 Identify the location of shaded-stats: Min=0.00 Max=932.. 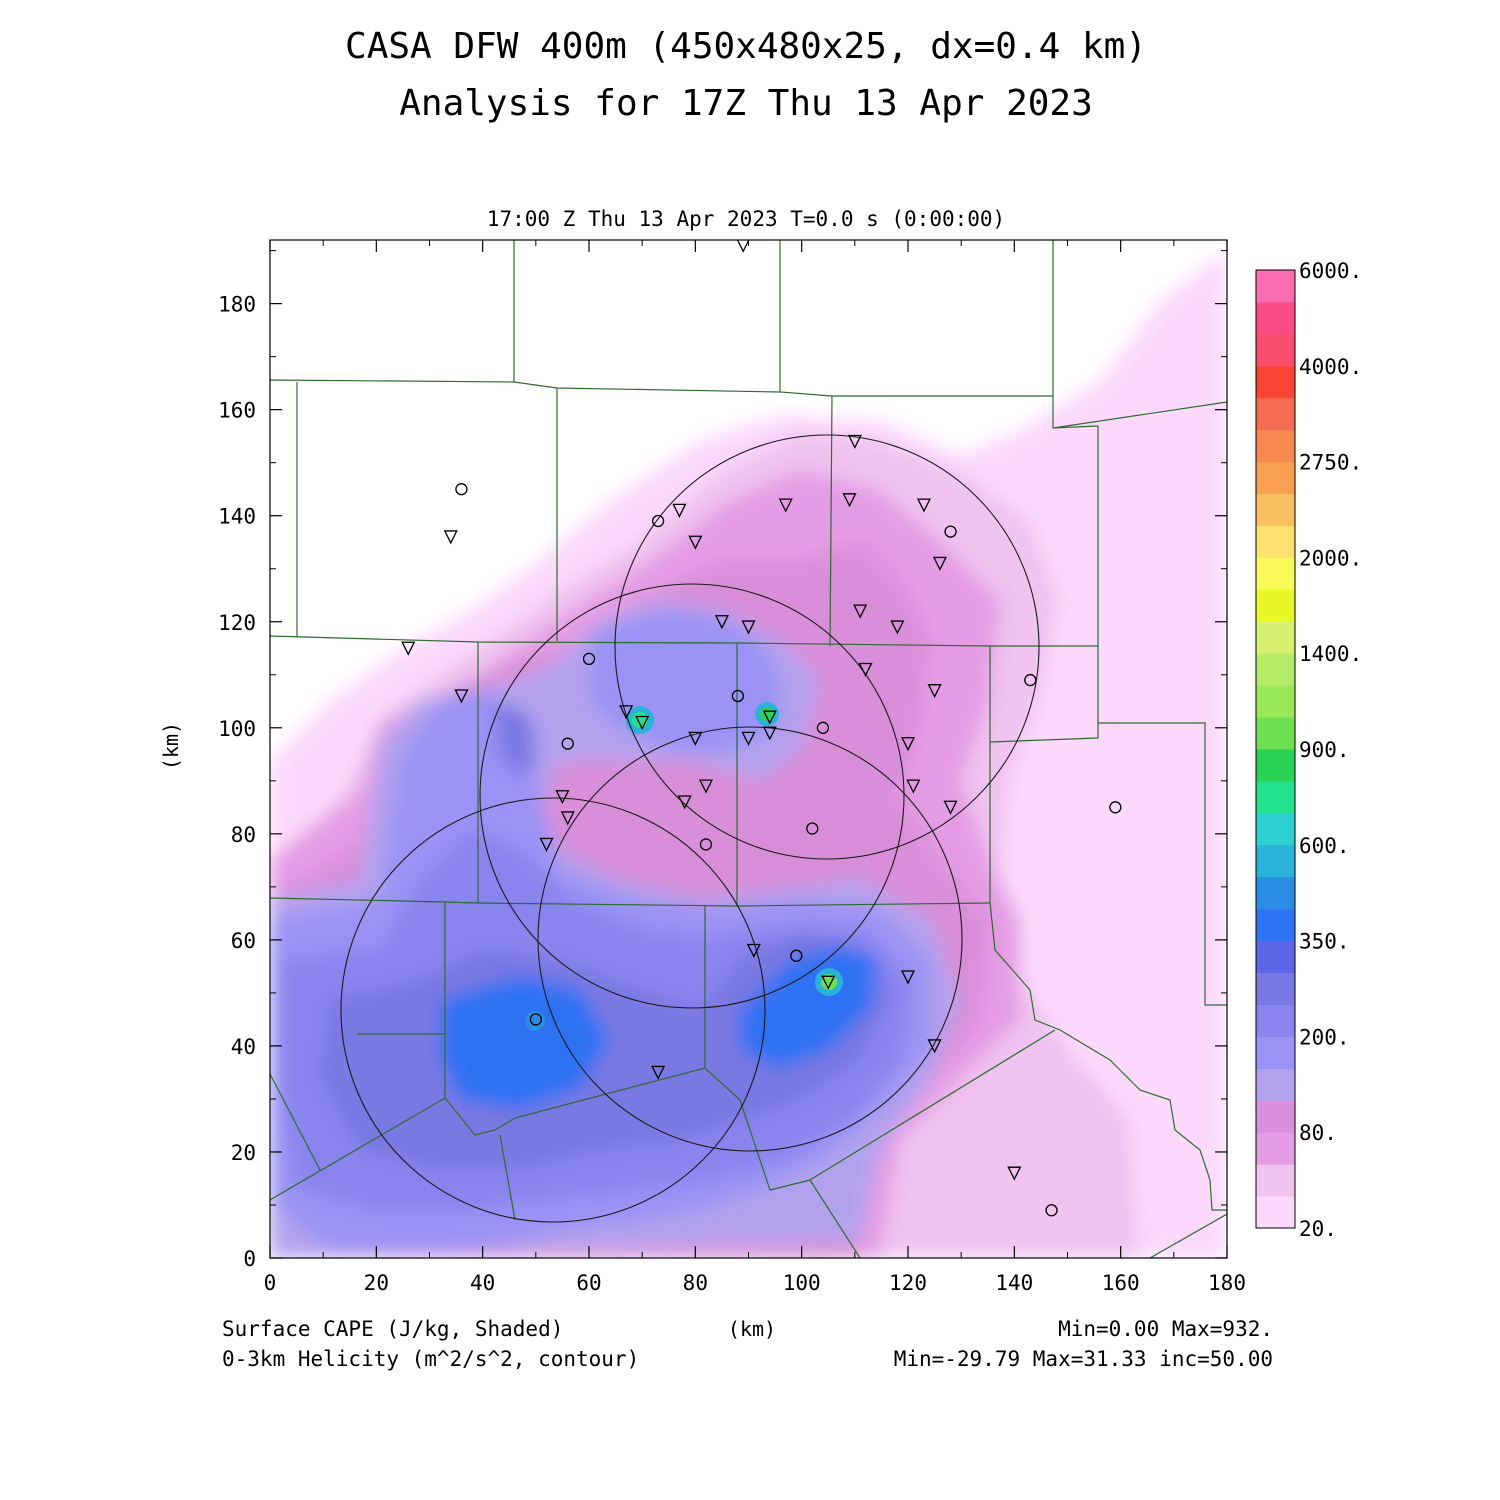
(1165, 1329).